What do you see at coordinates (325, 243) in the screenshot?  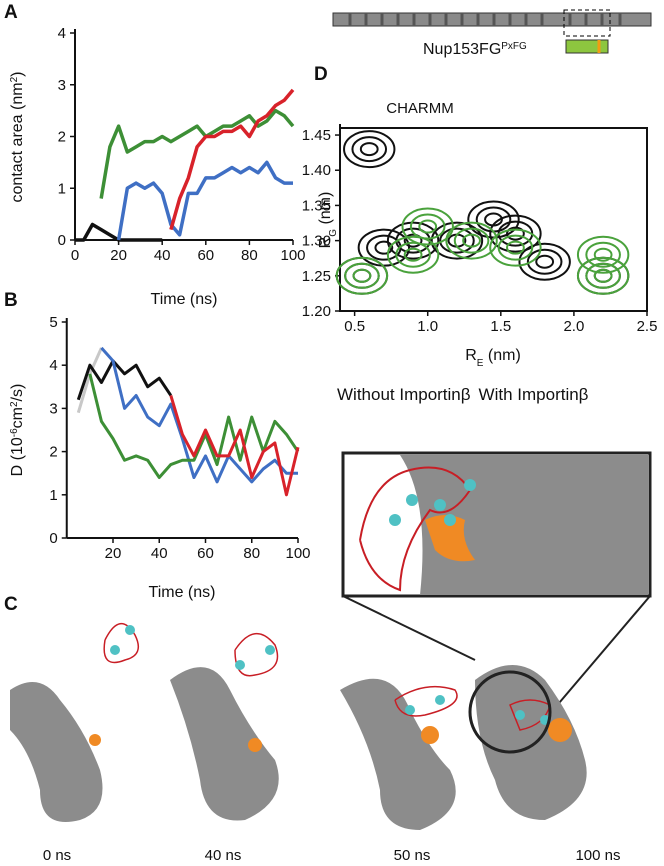 I see `label-part: R` at bounding box center [325, 243].